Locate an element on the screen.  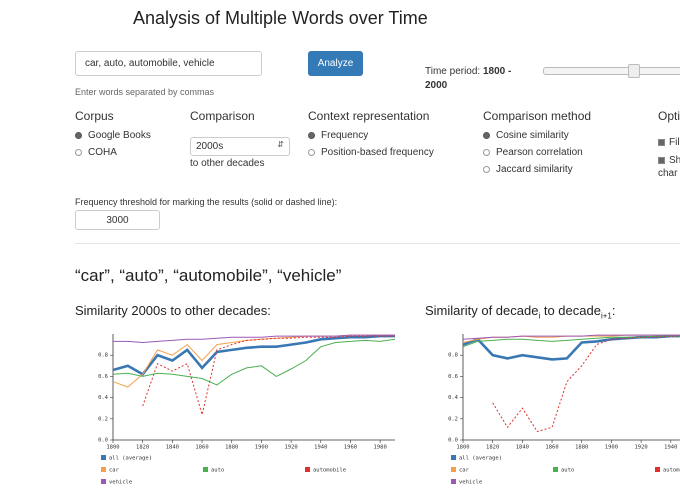
chart-title: Similarity 2000s to other decades: is located at coordinates (173, 310).